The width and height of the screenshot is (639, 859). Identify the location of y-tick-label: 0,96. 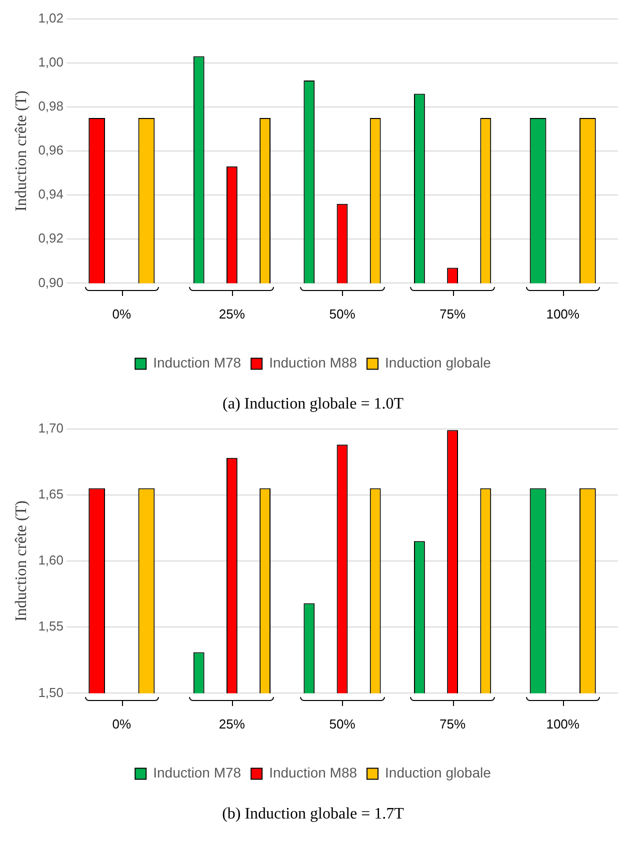
(51, 150).